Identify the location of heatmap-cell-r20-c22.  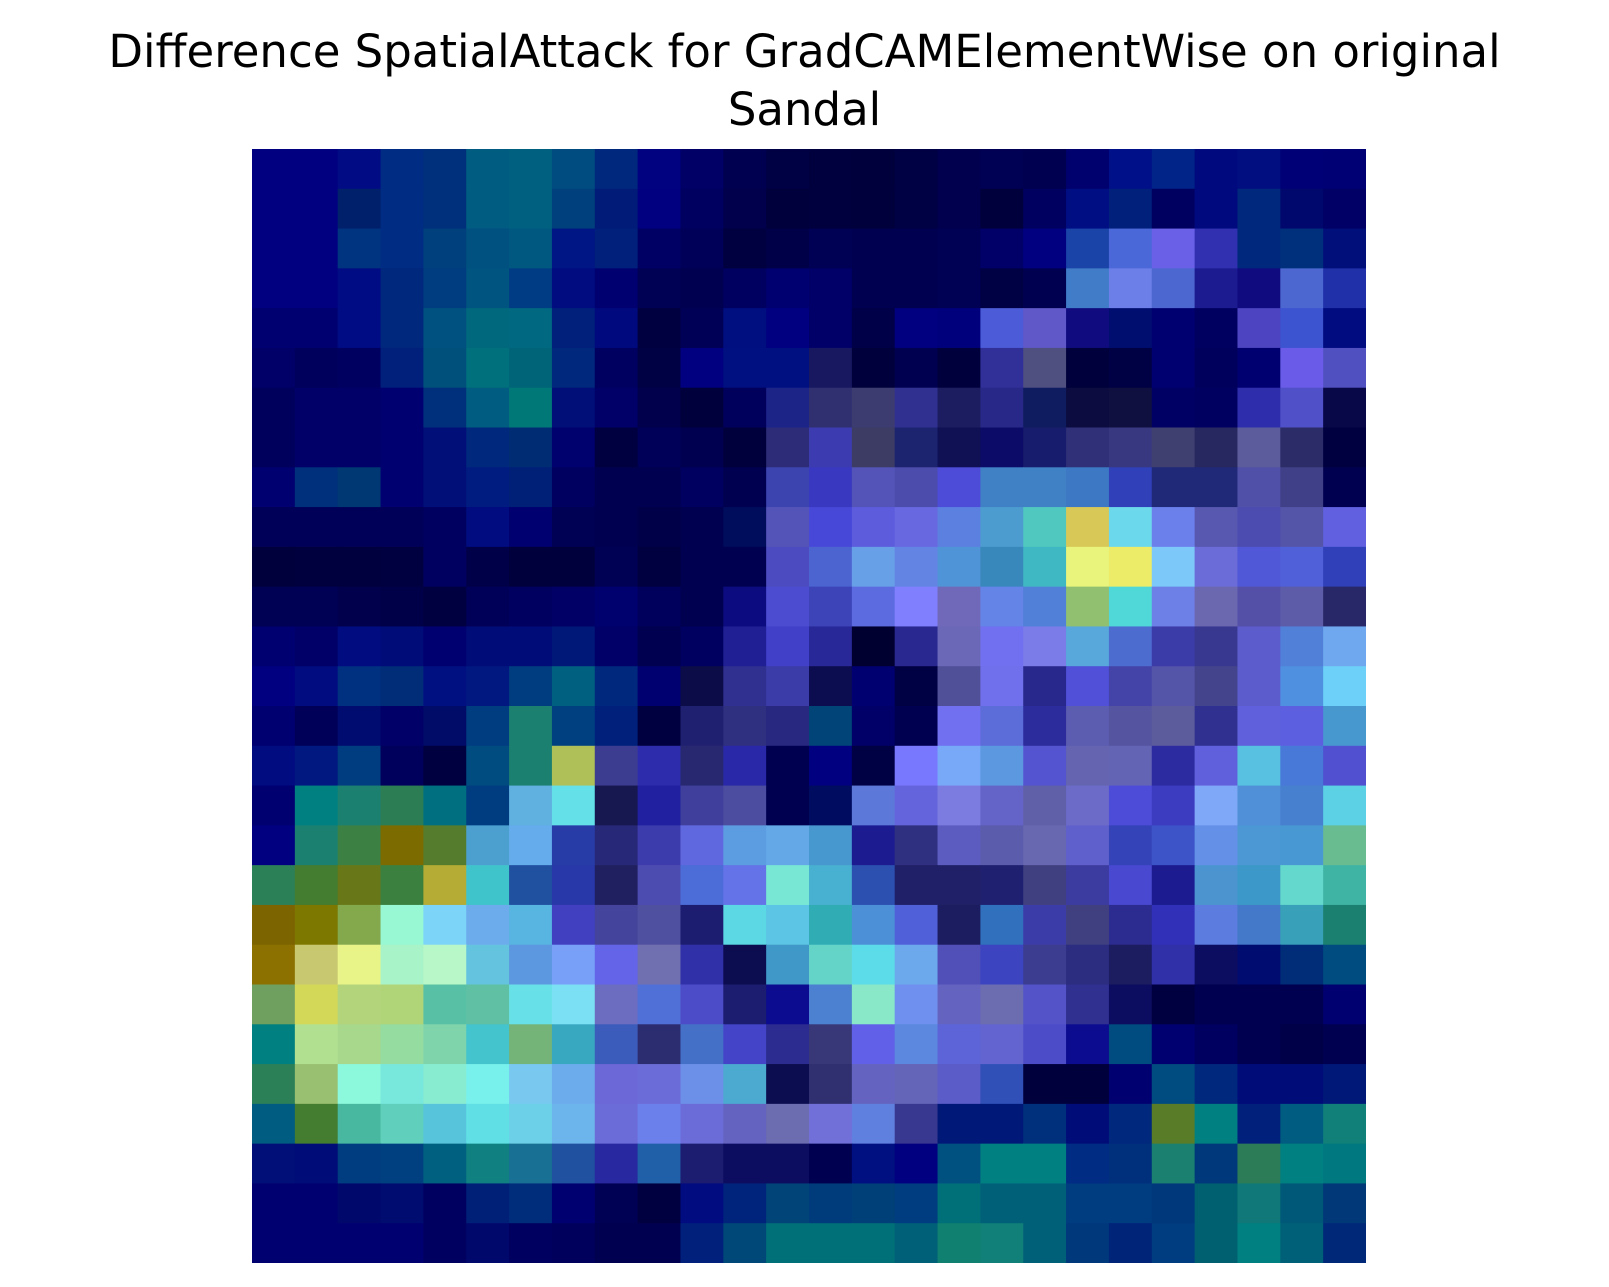
(1216, 965).